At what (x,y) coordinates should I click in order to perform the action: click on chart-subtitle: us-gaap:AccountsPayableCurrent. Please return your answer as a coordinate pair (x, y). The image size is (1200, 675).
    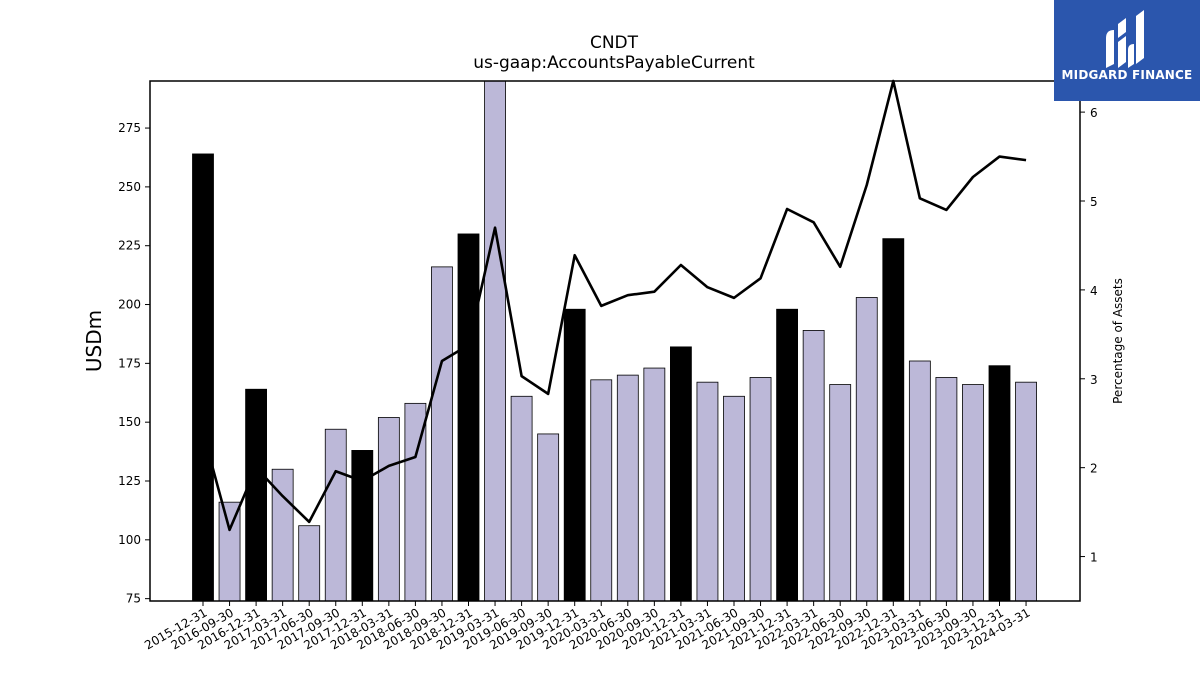
    Looking at the image, I should click on (614, 63).